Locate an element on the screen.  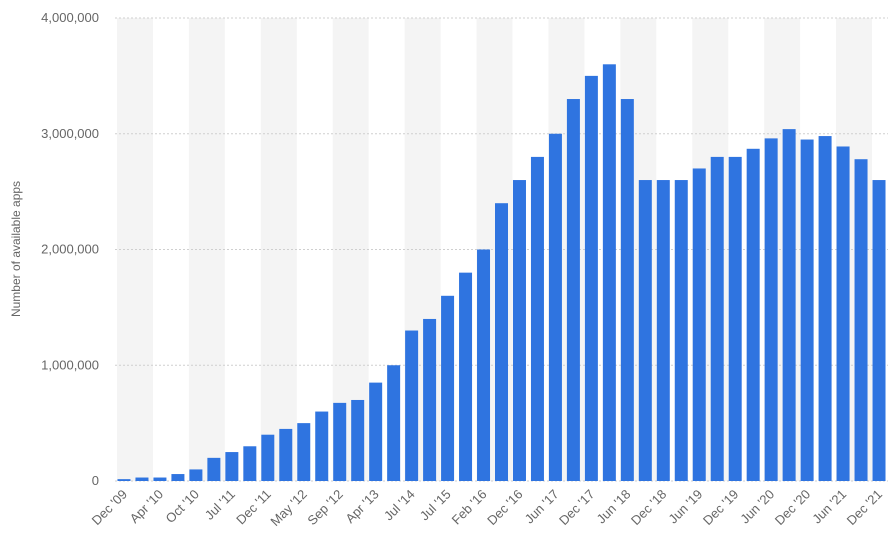
y-tick-label: 0 is located at coordinates (95, 480).